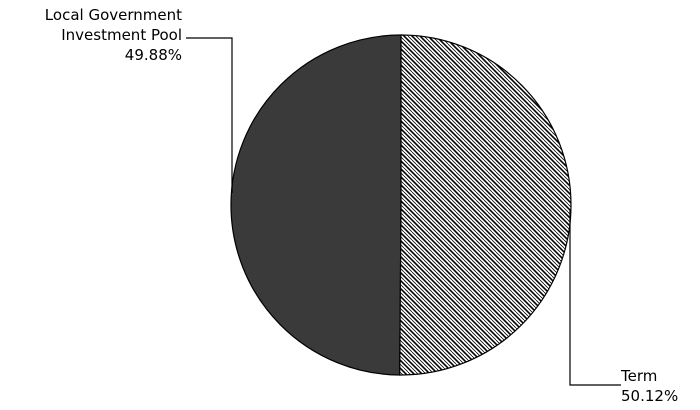  What do you see at coordinates (649, 386) in the screenshot?
I see `label-term: Term 50.12%` at bounding box center [649, 386].